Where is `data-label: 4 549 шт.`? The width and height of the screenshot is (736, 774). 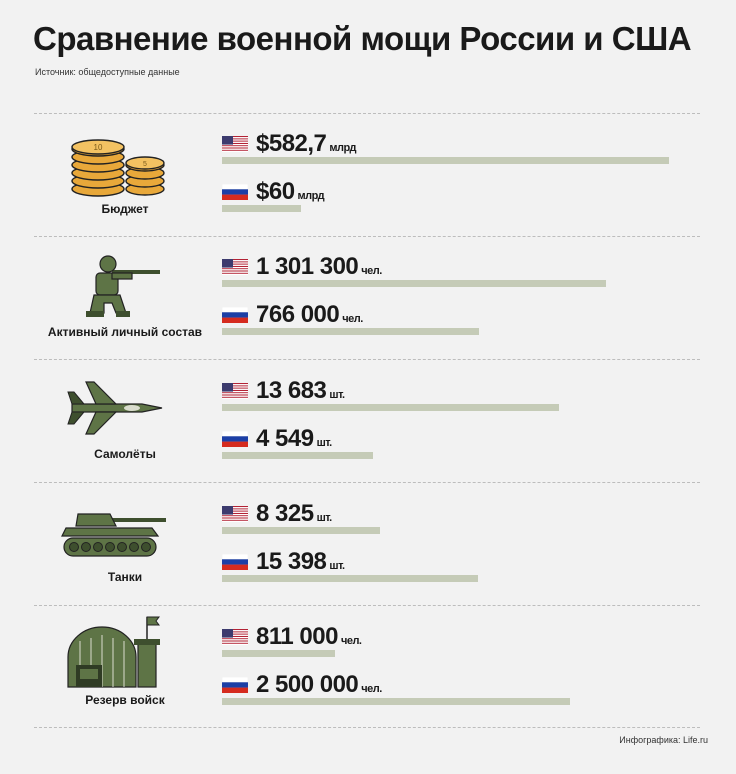
data-label: 4 549 шт. is located at coordinates (294, 439).